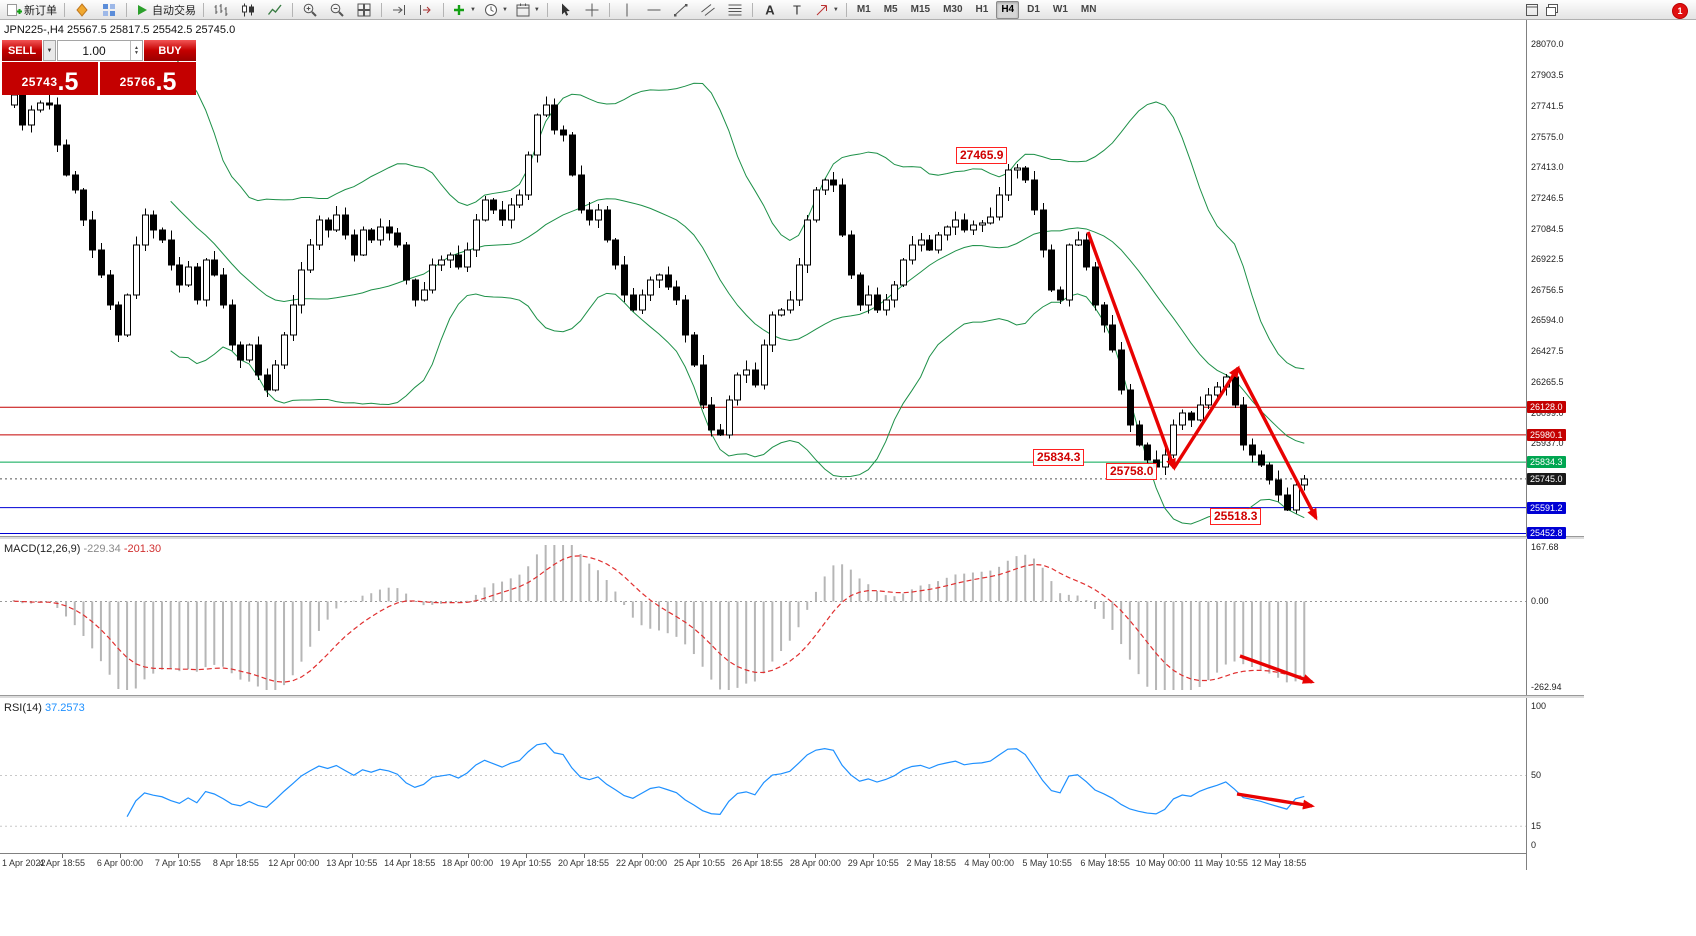 This screenshot has height=936, width=1696. I want to click on spinner-down-icon: ▼, so click(136, 52).